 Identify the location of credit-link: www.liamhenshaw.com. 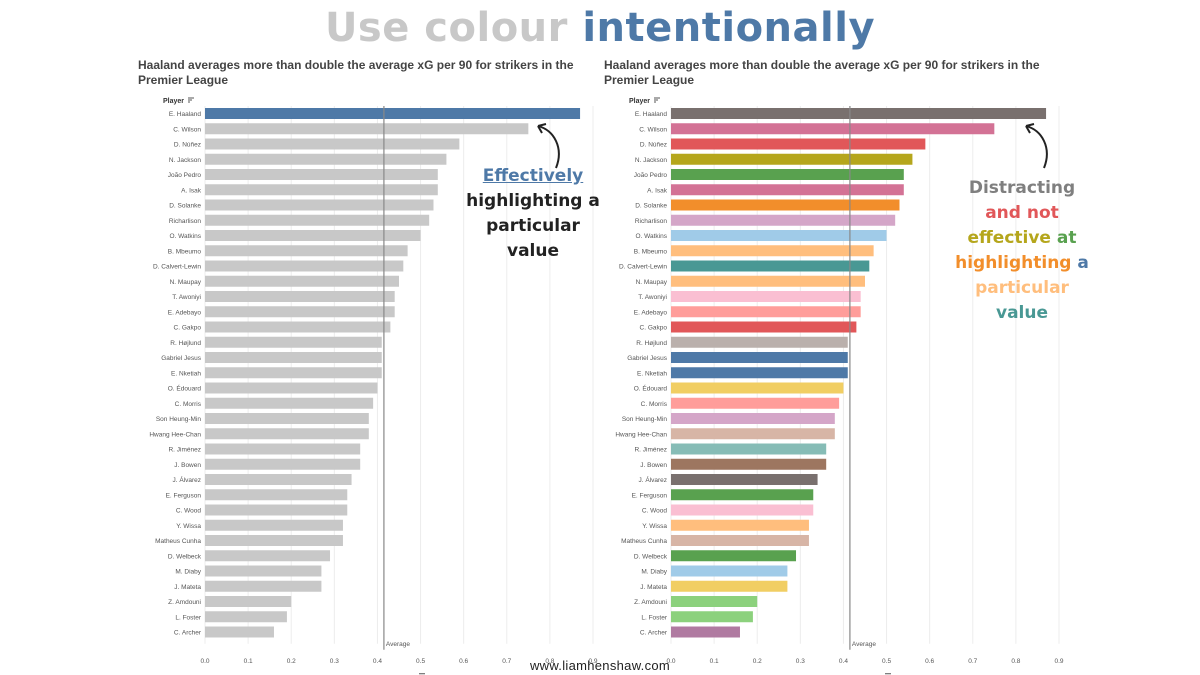
(600, 665).